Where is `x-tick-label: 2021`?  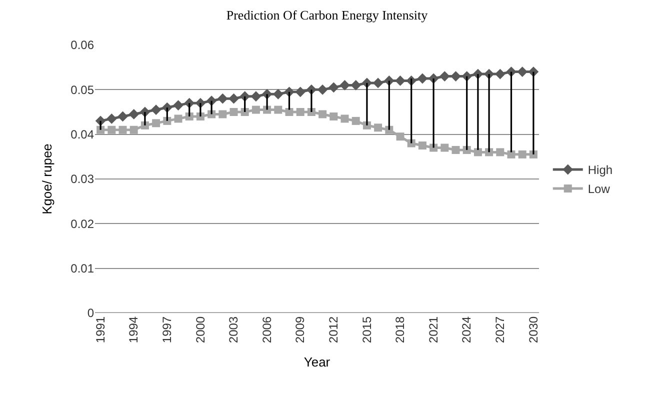 x-tick-label: 2021 is located at coordinates (433, 330).